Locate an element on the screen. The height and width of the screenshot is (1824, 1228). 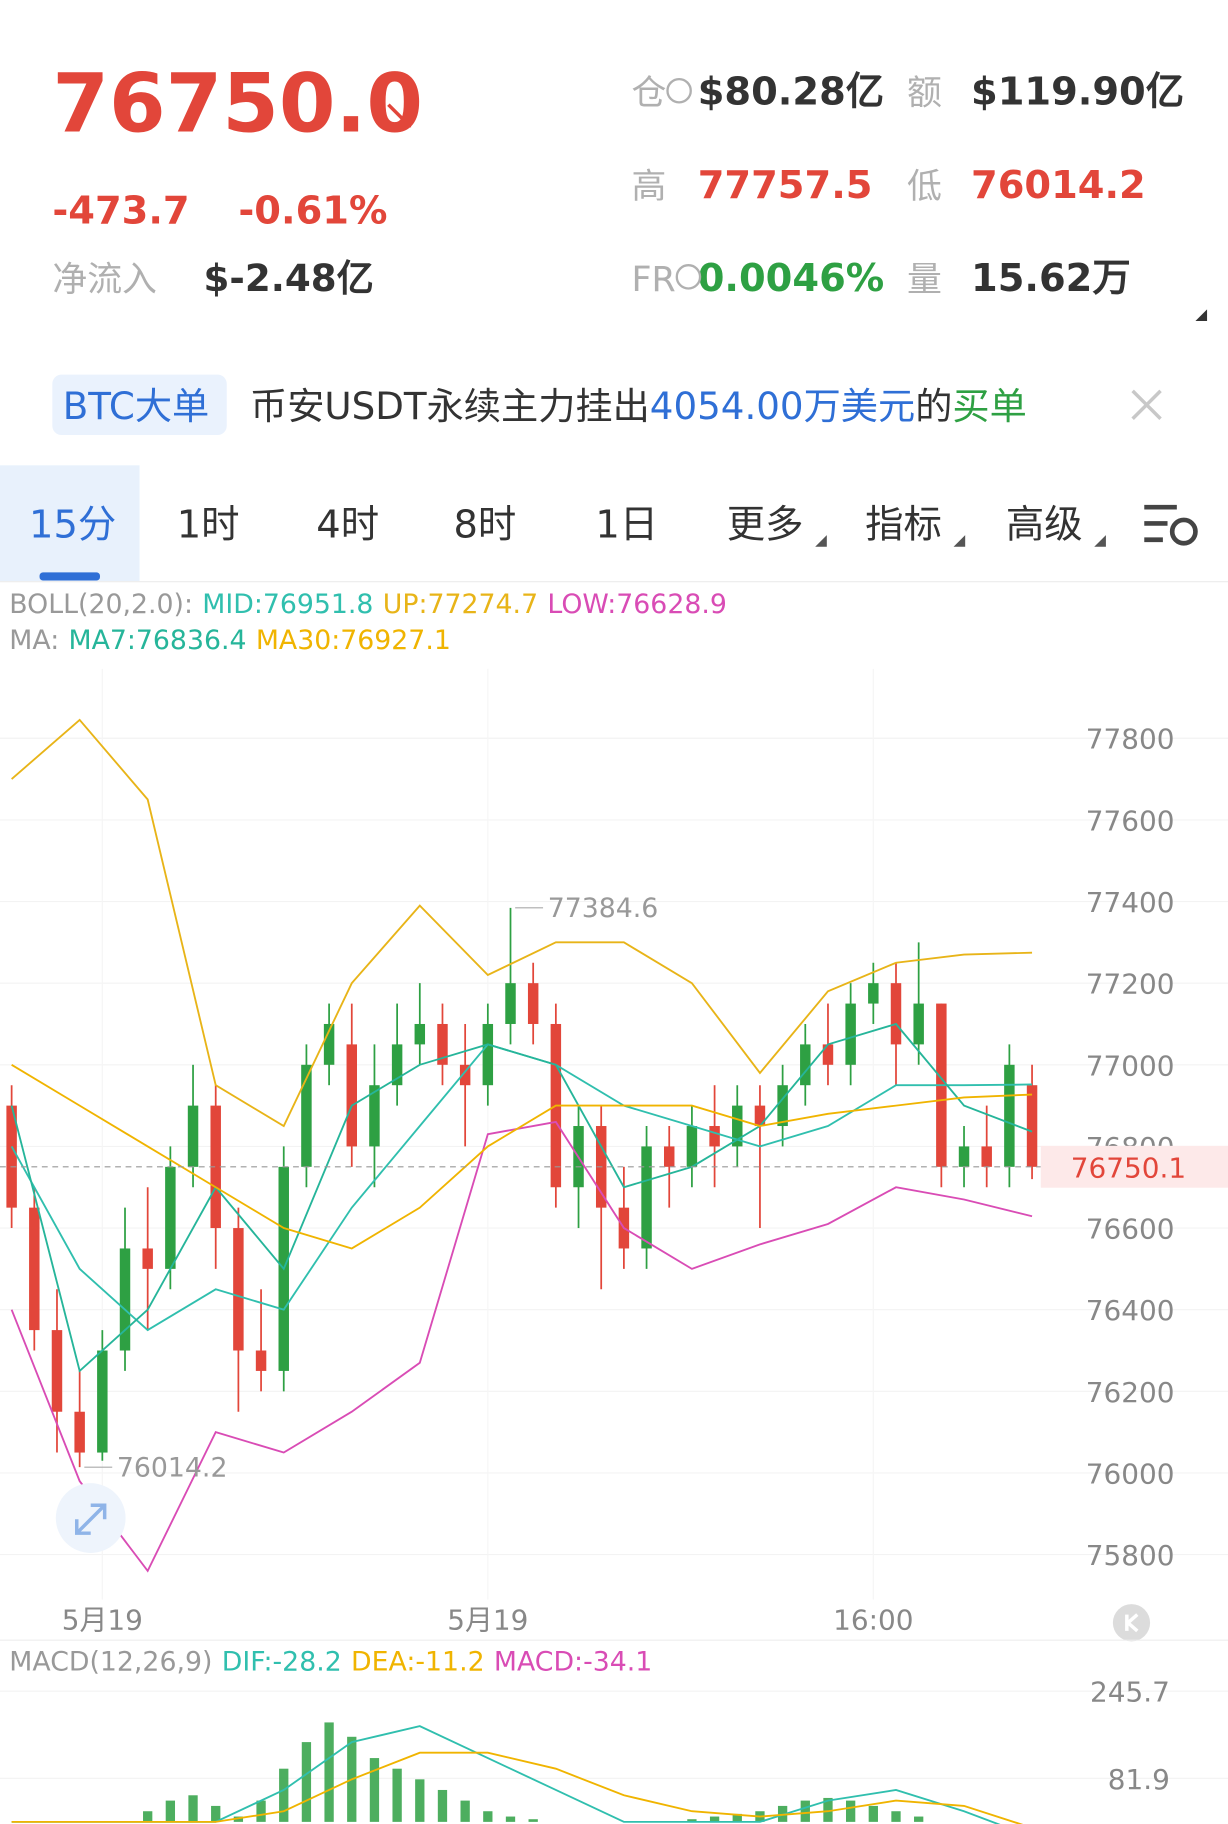
stat-label: 量 is located at coordinates (924, 280).